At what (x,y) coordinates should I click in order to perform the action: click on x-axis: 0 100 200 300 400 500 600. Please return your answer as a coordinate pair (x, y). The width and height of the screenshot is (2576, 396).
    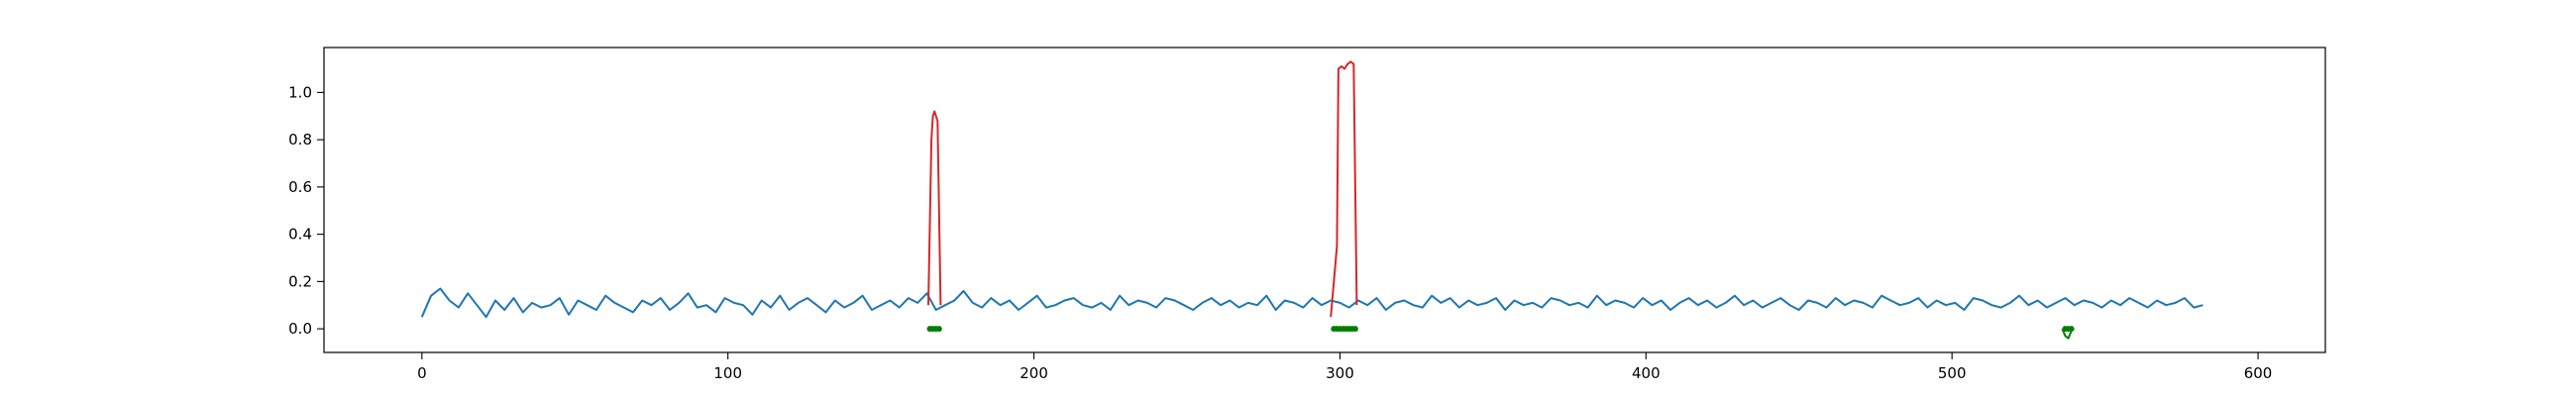
    Looking at the image, I should click on (1344, 367).